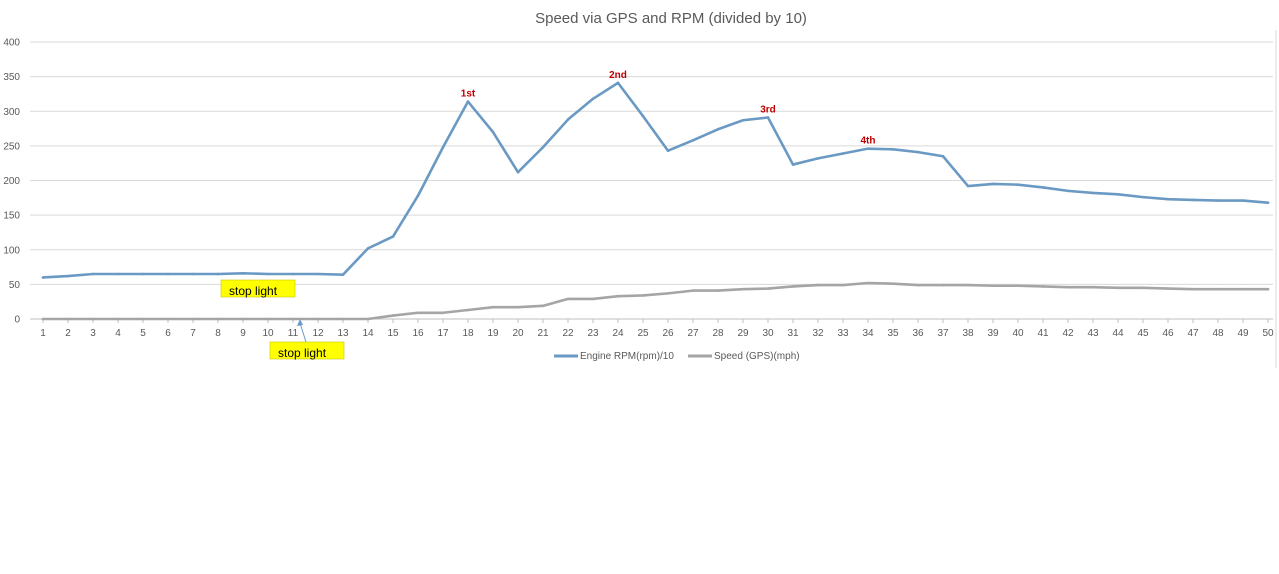  Describe the element at coordinates (518, 333) in the screenshot. I see `x-tick-label: 20` at that location.